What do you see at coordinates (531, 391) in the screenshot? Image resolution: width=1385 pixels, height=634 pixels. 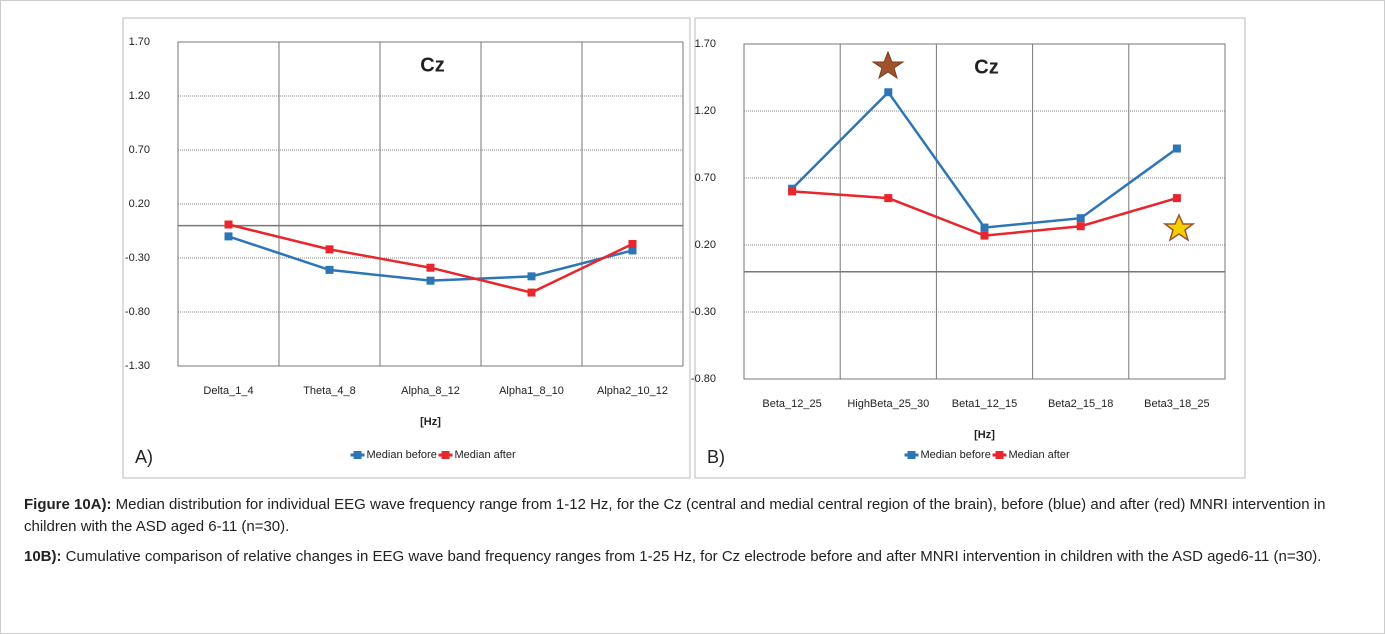 I see `x-tick-label: Alpha1_8_10` at bounding box center [531, 391].